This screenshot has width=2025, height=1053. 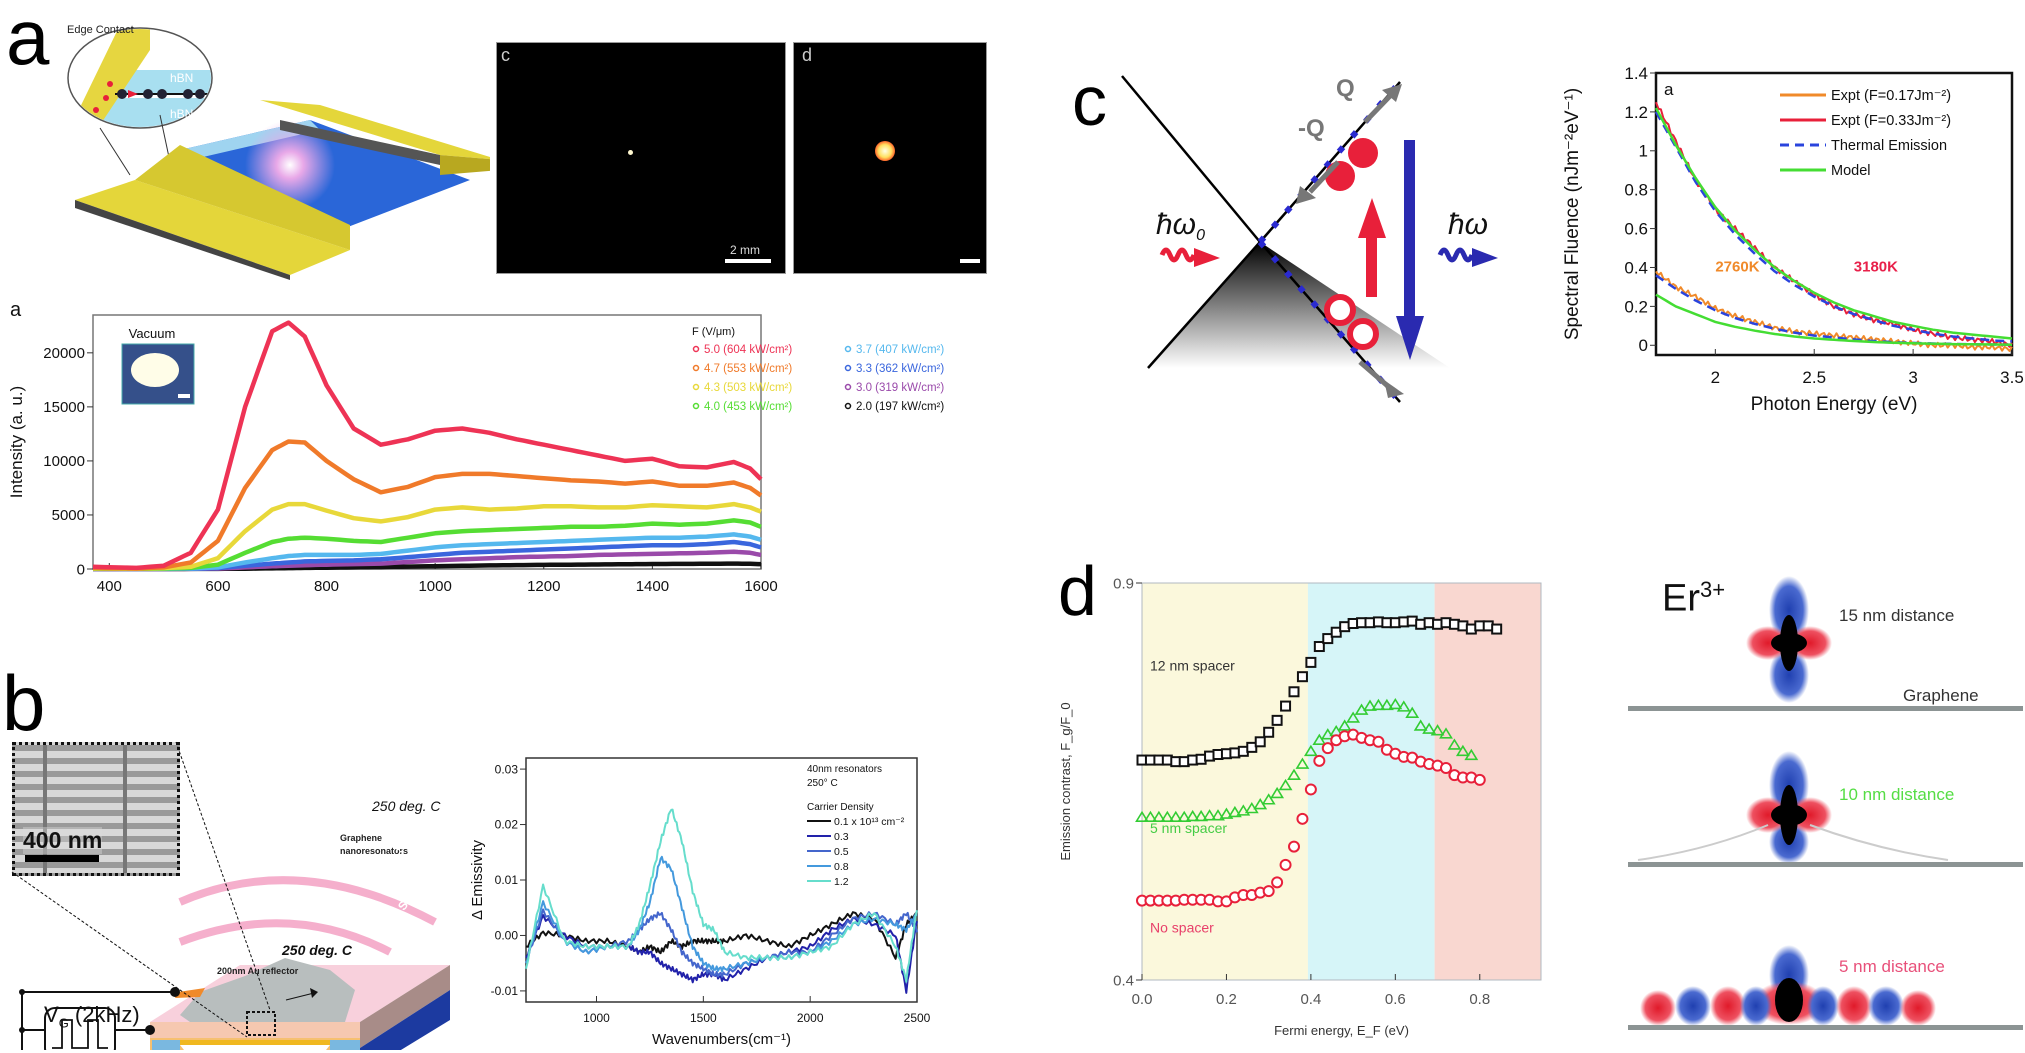 What do you see at coordinates (104, 1014) in the screenshot?
I see `gate-freq: (2kHz)` at bounding box center [104, 1014].